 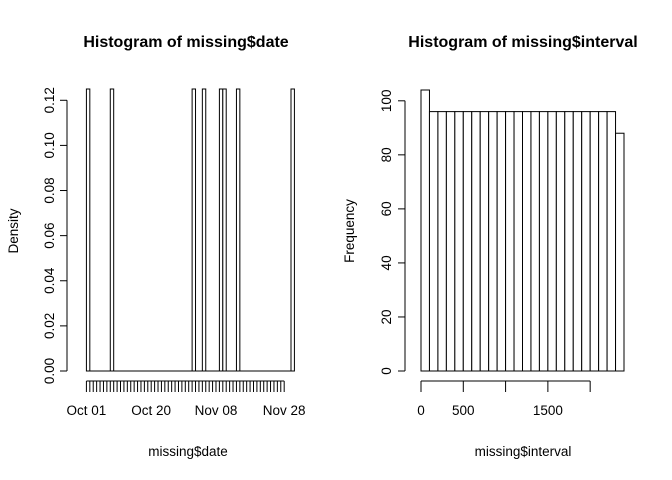 What do you see at coordinates (186, 399) in the screenshot?
I see `date-histogram-x-axis: Oct 01 Oct 20 Nov 08 Nov 28` at bounding box center [186, 399].